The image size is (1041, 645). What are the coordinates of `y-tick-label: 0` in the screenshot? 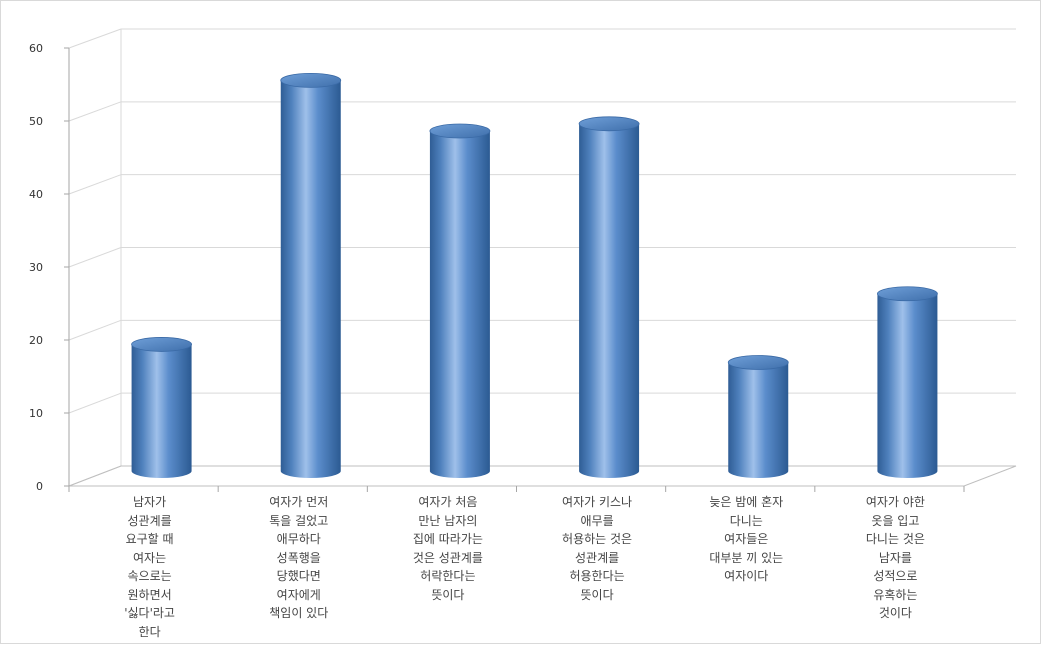 It's located at (39, 486).